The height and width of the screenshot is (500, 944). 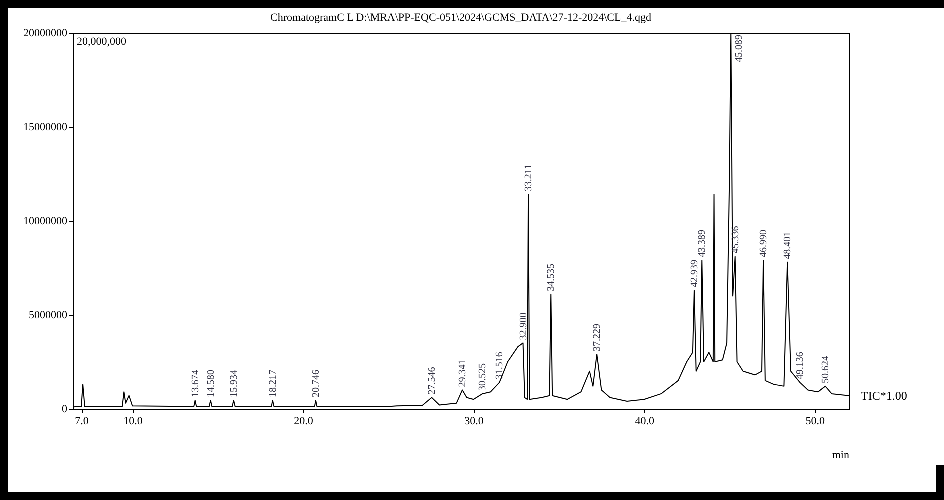 What do you see at coordinates (304, 422) in the screenshot?
I see `x-tick-label: 20.0` at bounding box center [304, 422].